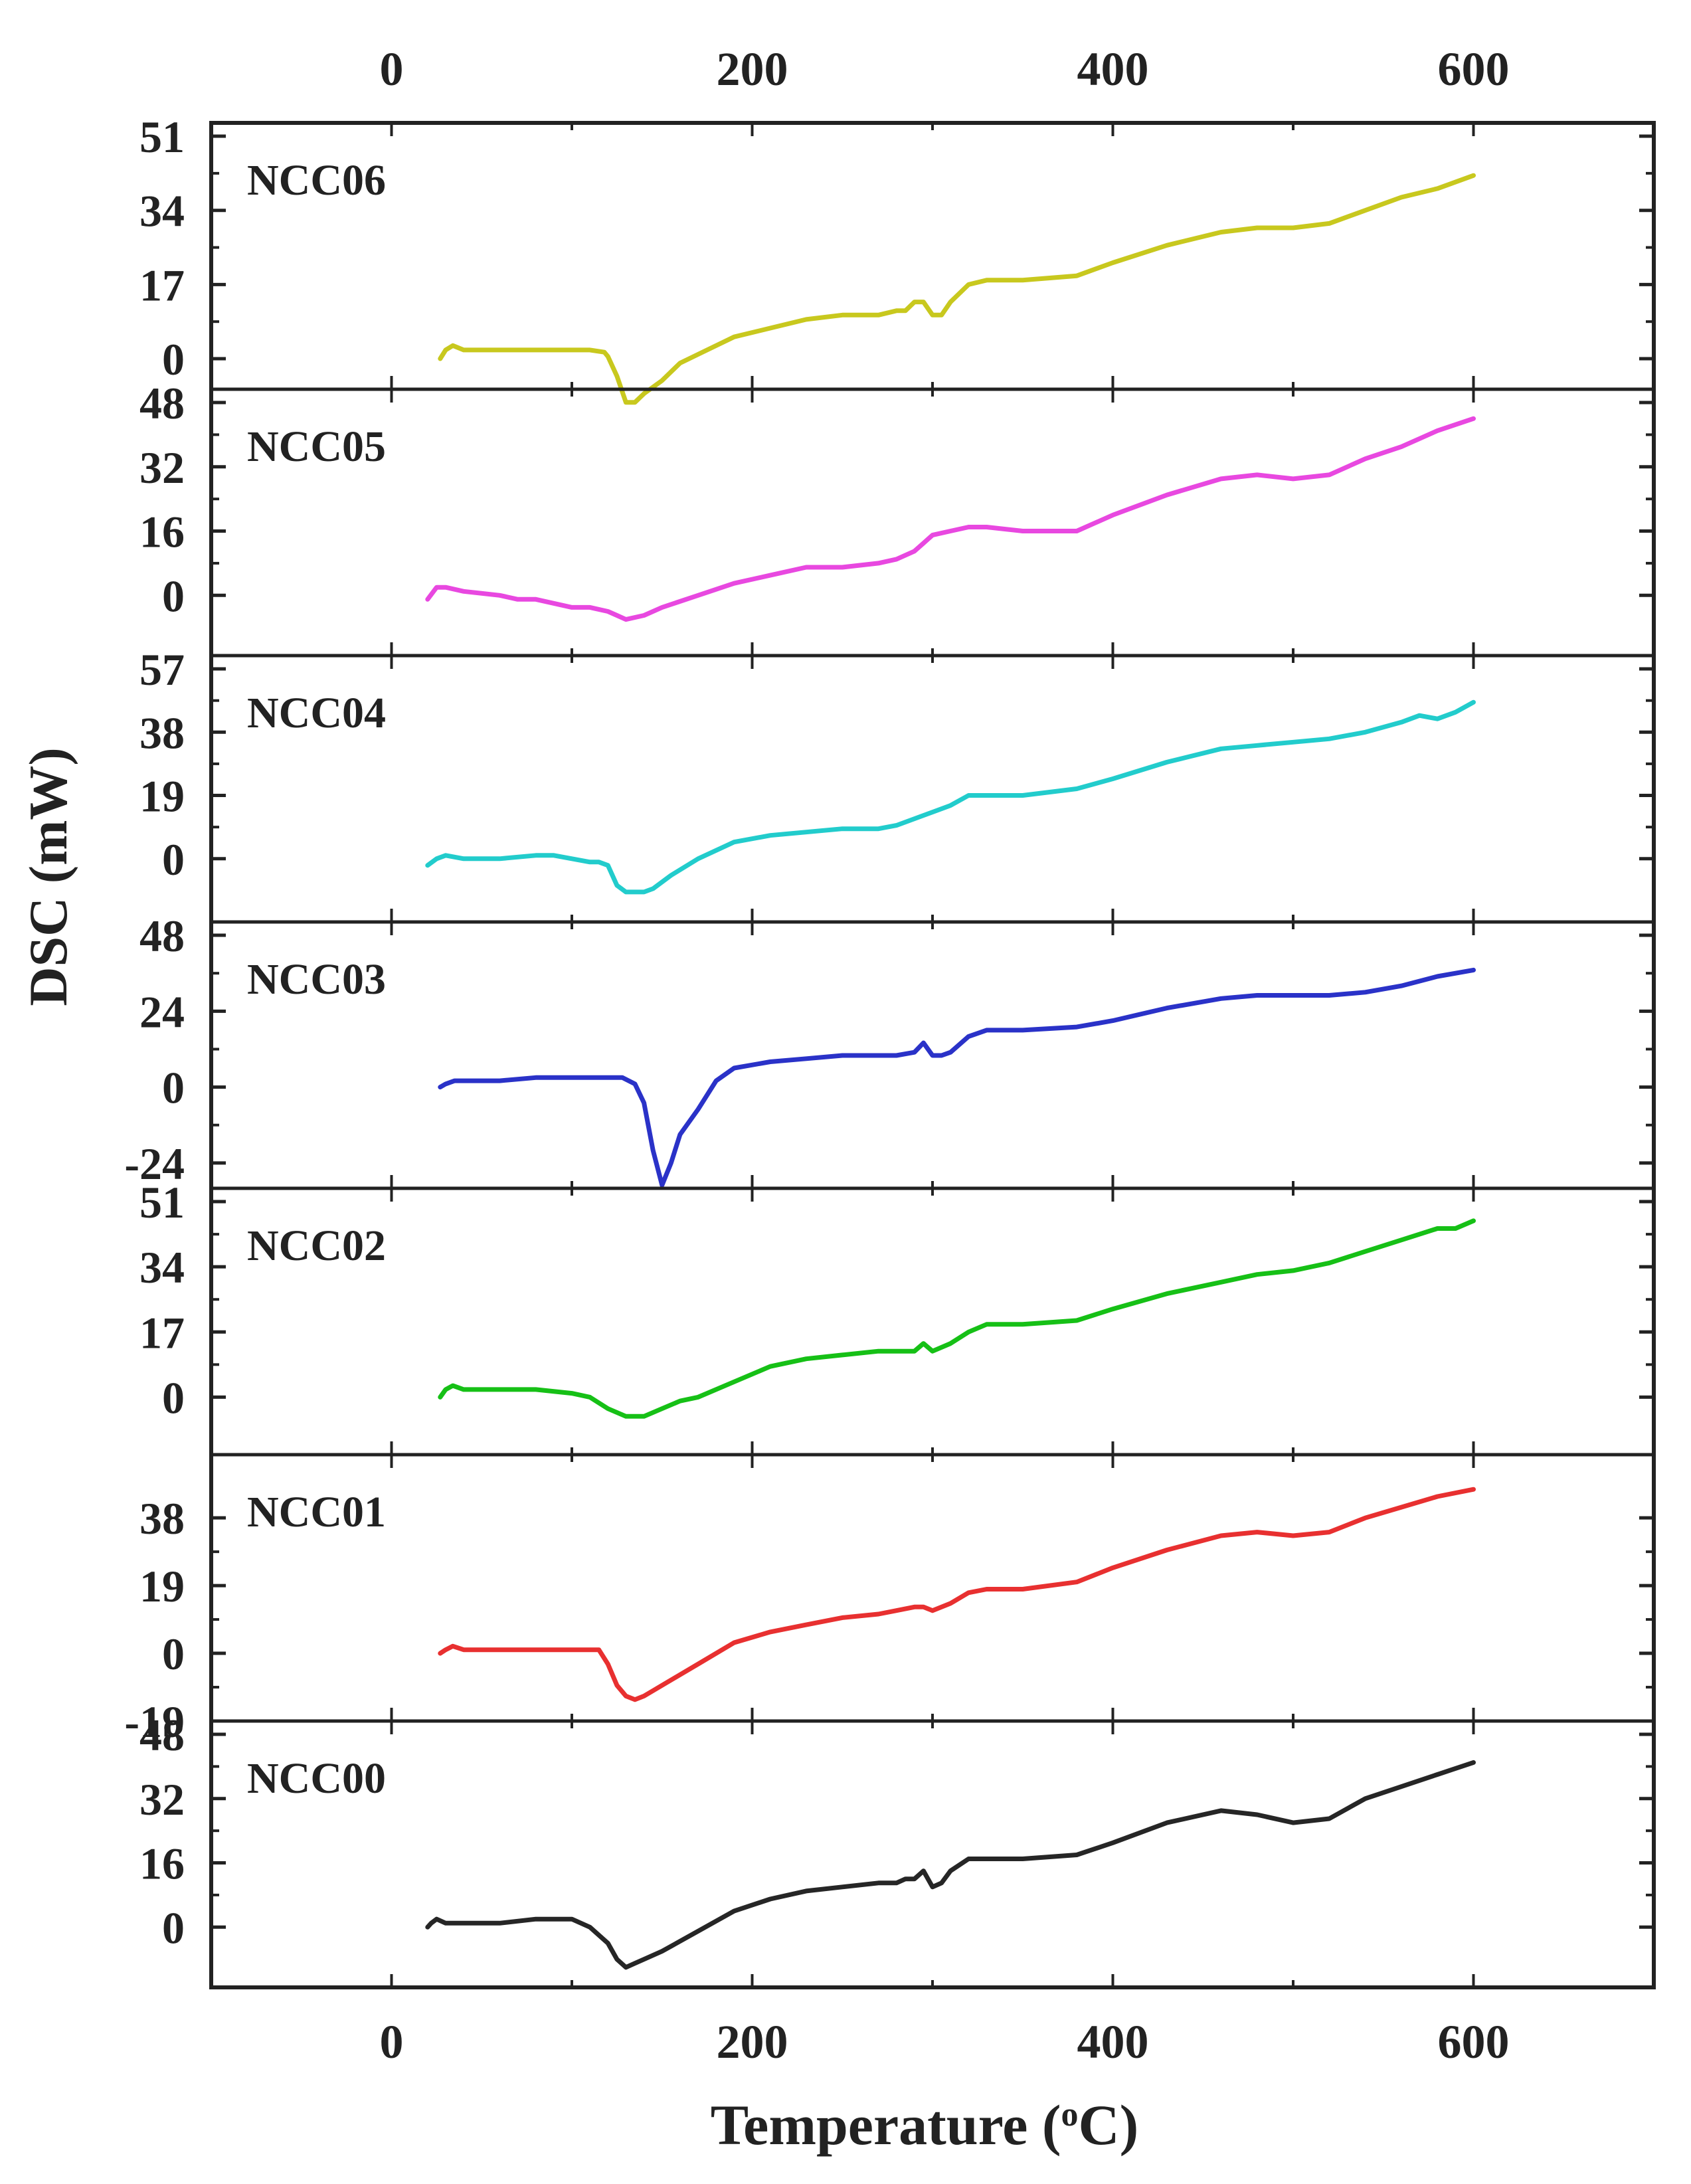 The image size is (1691, 2184). I want to click on x-tick-label-top: 600, so click(1474, 69).